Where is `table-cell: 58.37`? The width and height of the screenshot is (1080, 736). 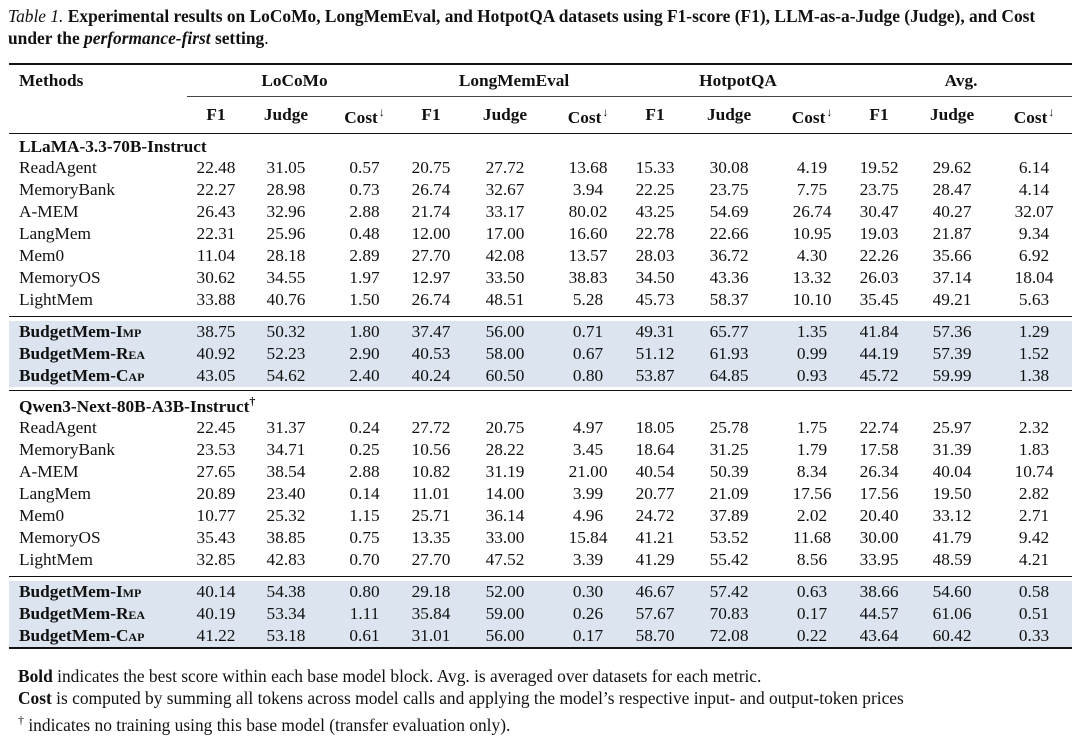 table-cell: 58.37 is located at coordinates (729, 299).